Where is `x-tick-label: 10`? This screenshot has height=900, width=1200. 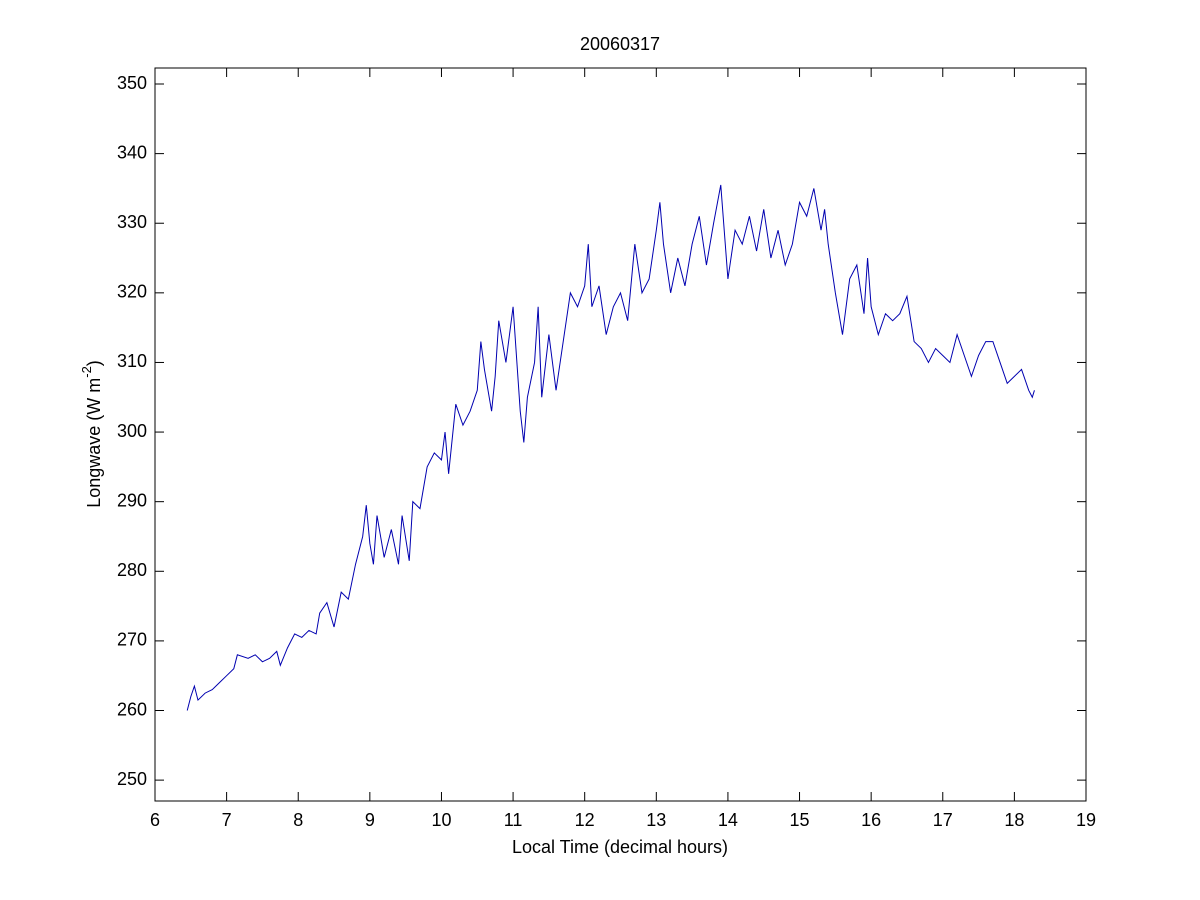 x-tick-label: 10 is located at coordinates (441, 820).